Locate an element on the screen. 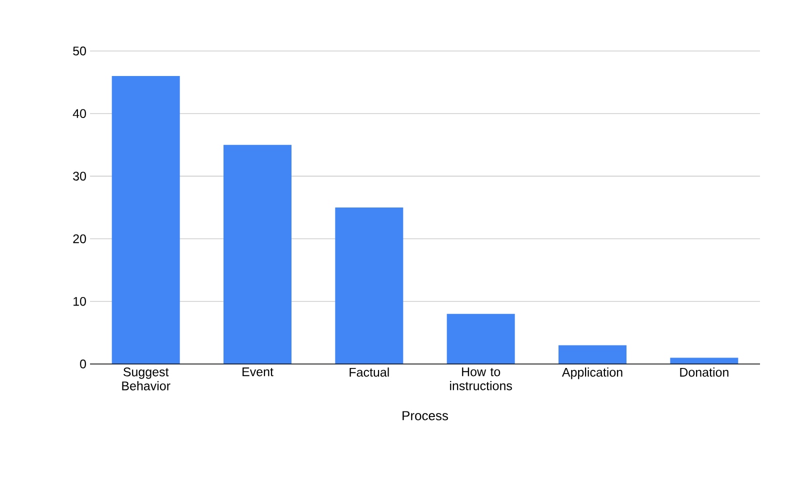  y-tick-label: 50 is located at coordinates (79, 51).